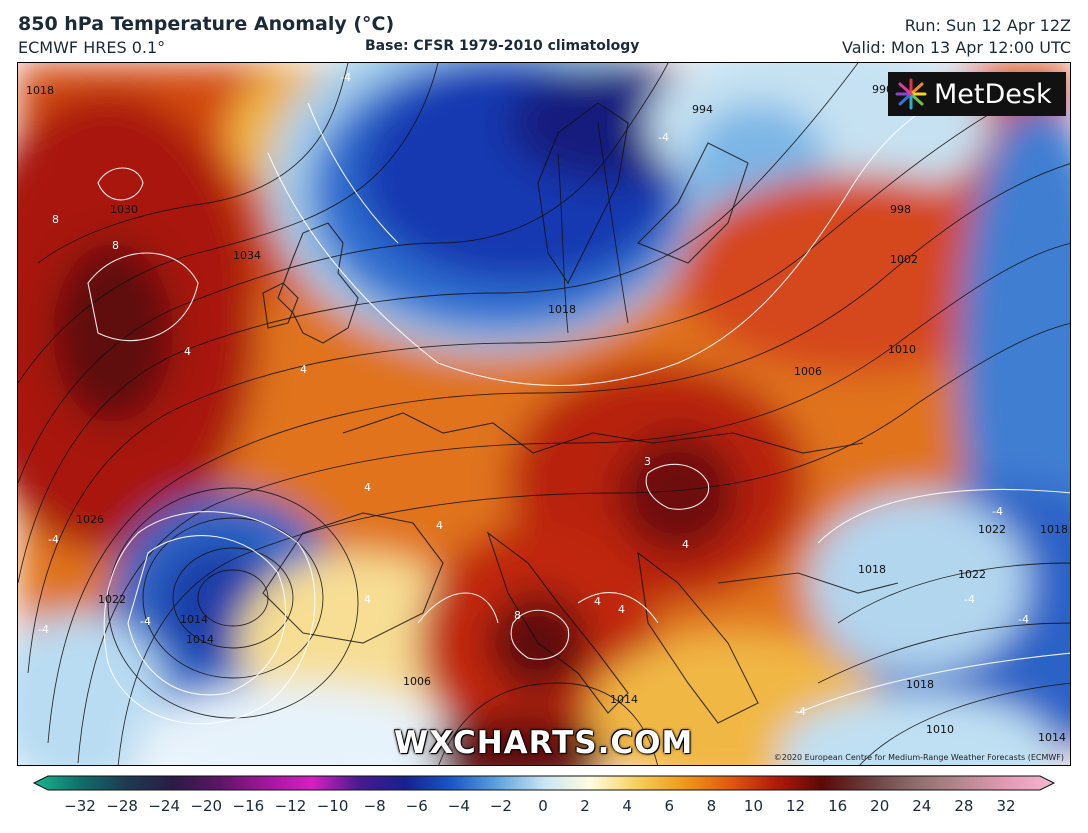  Describe the element at coordinates (80, 806) in the screenshot. I see `colorbar-tick: −32` at that location.